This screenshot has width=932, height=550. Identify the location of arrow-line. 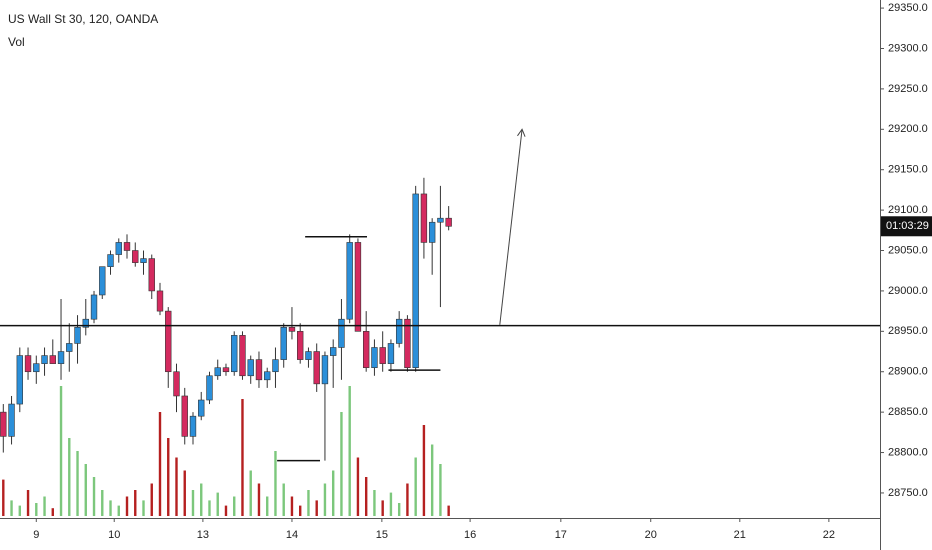
(511, 227).